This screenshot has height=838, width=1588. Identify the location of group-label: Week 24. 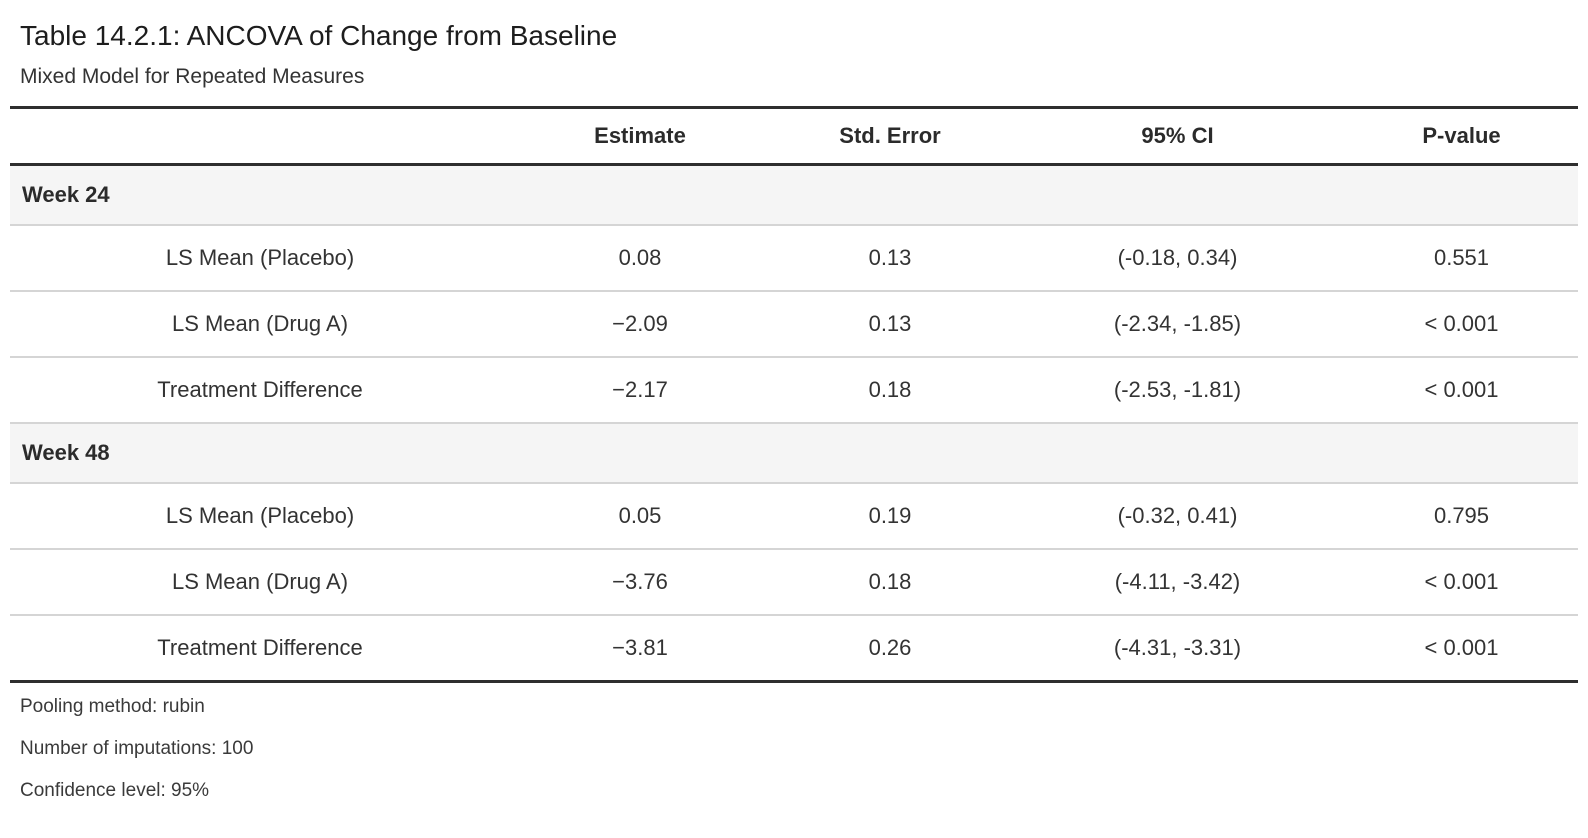
(794, 195).